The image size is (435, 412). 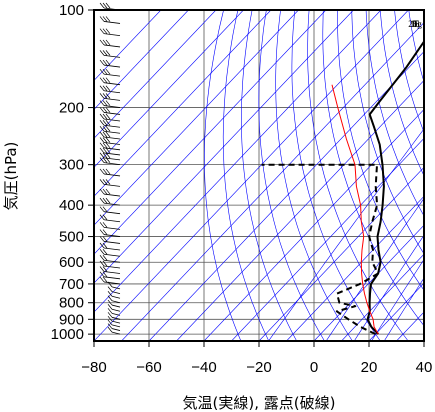 I want to click on y-tick-label: 900, so click(x=71, y=319).